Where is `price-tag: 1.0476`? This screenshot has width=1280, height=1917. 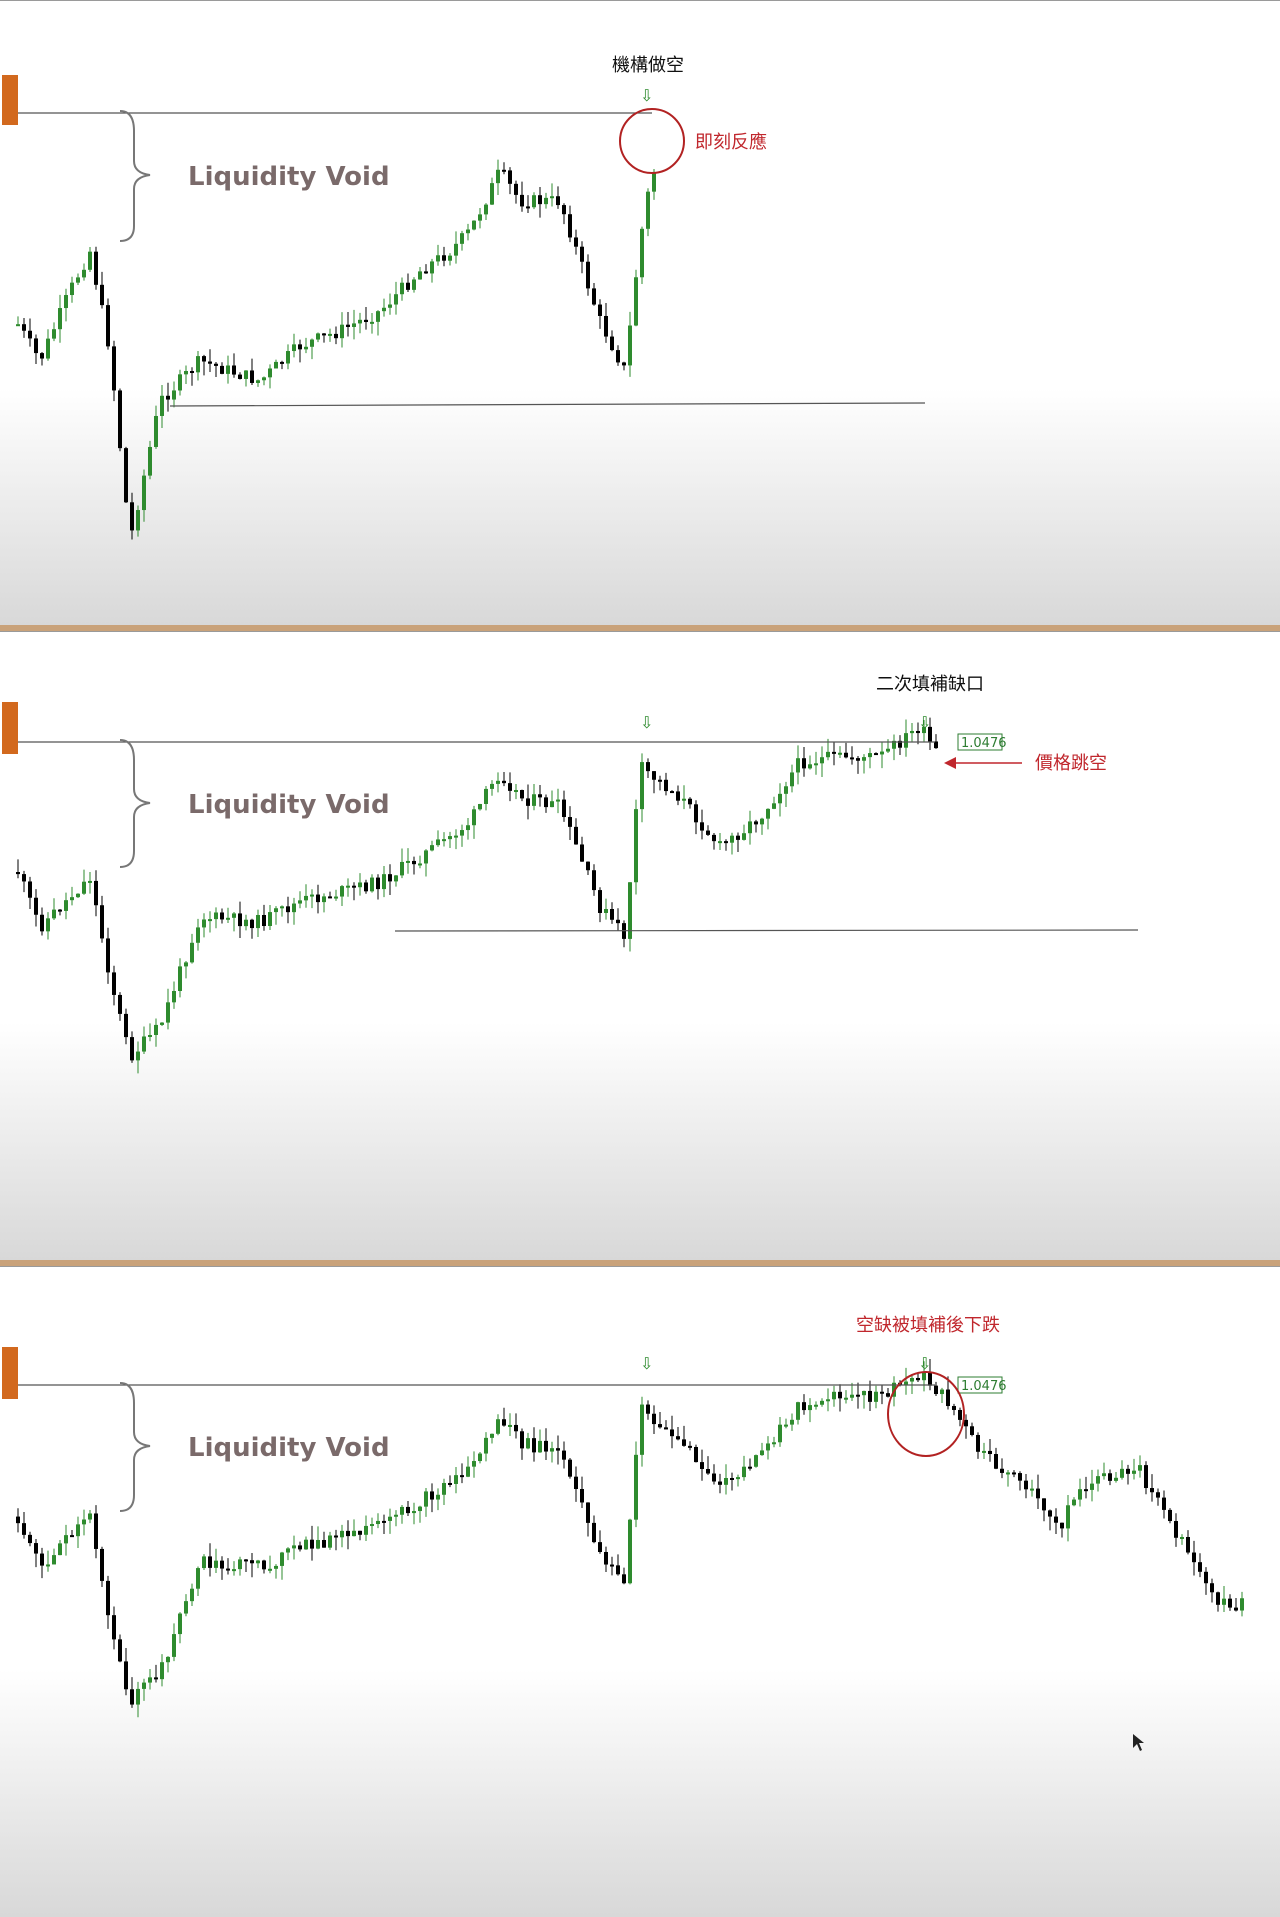 price-tag: 1.0476 is located at coordinates (984, 1386).